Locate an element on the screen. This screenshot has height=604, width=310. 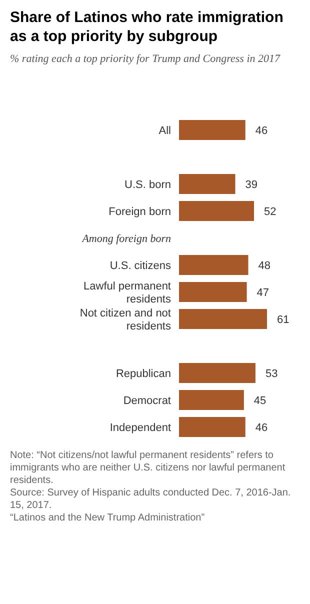
text: “Latinos and the New Trump Administration” is located at coordinates (107, 518).